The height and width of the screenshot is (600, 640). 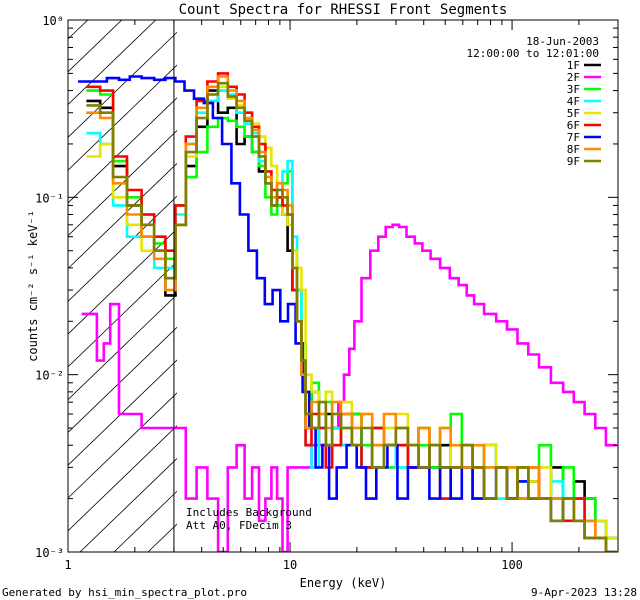 I want to click on y-tick-label: 10⁰, so click(x=53, y=21).